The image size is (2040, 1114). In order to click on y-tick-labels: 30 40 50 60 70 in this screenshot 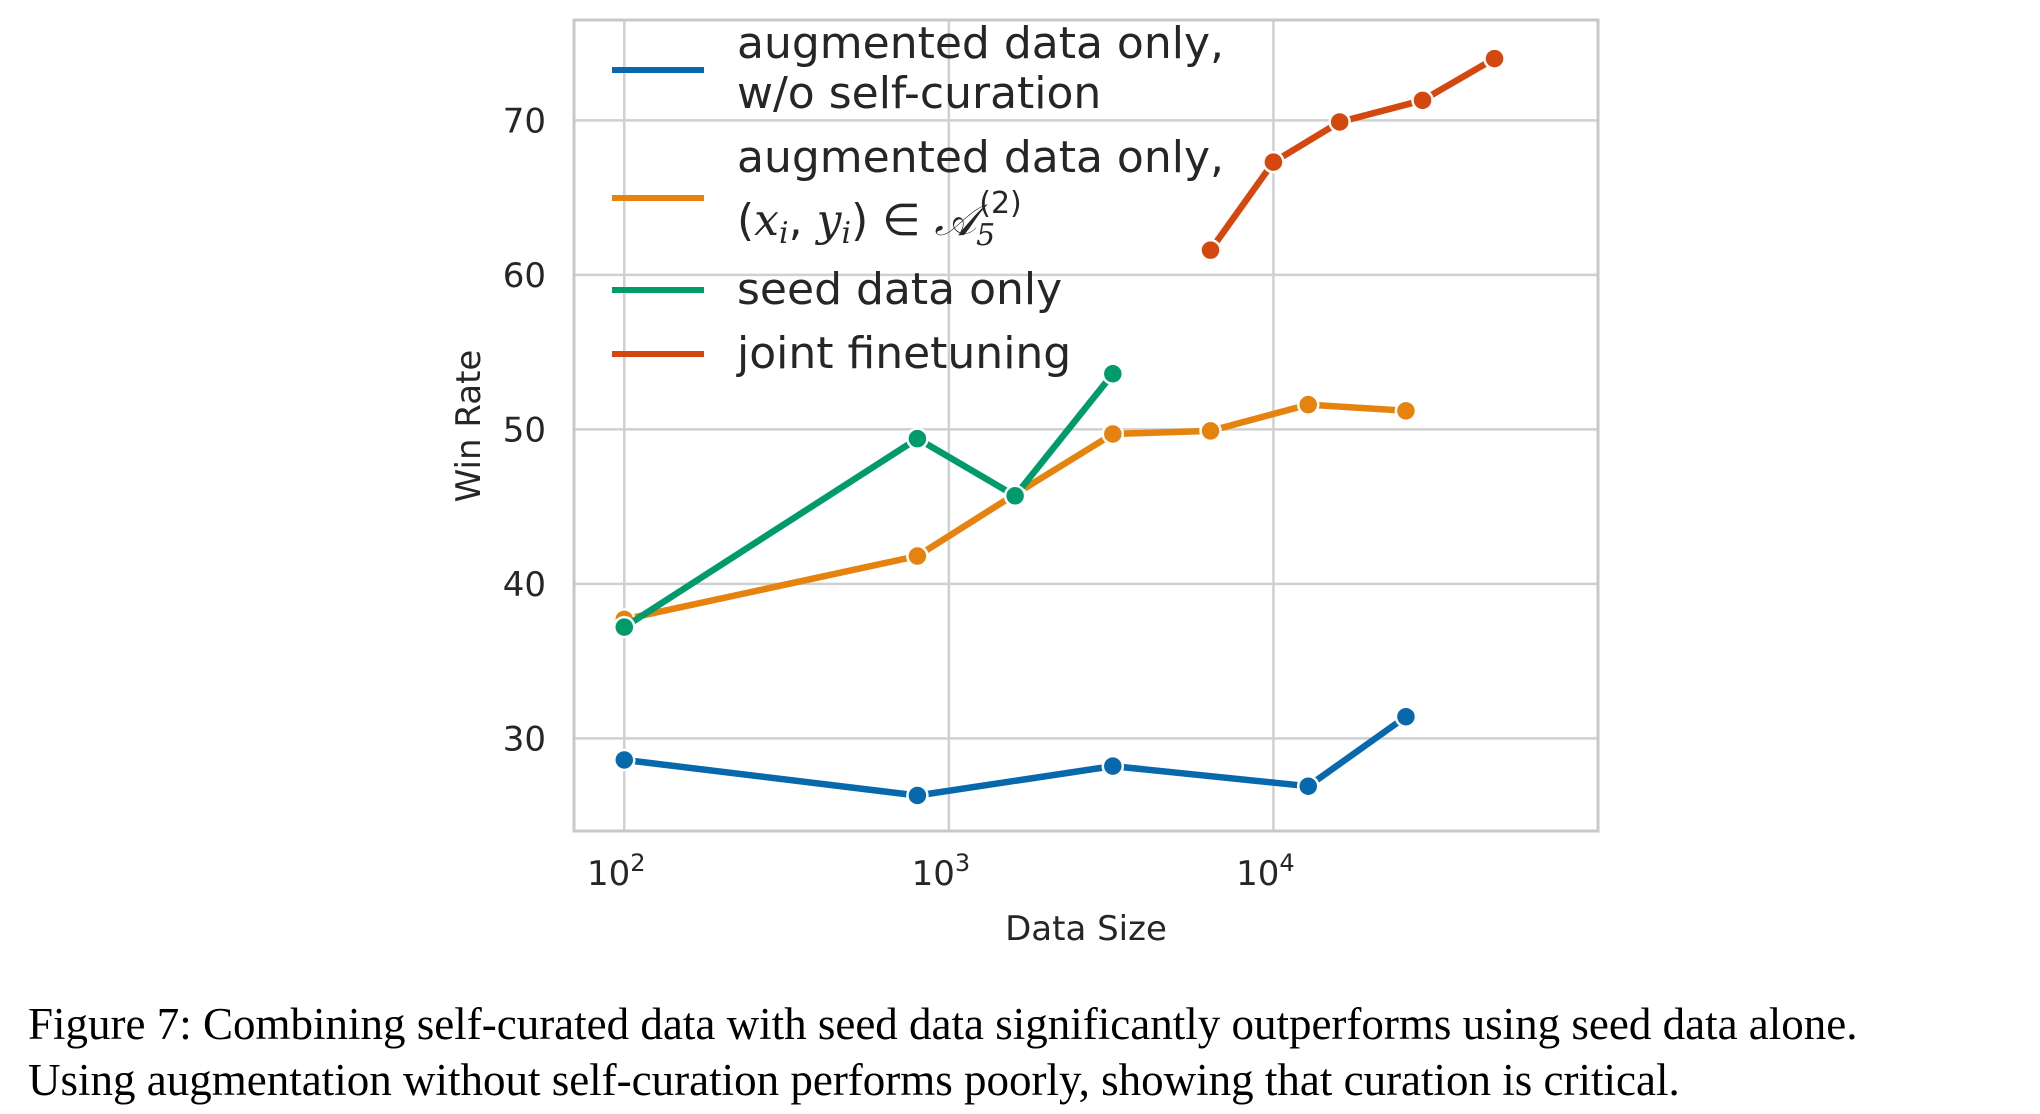, I will do `click(524, 430)`.